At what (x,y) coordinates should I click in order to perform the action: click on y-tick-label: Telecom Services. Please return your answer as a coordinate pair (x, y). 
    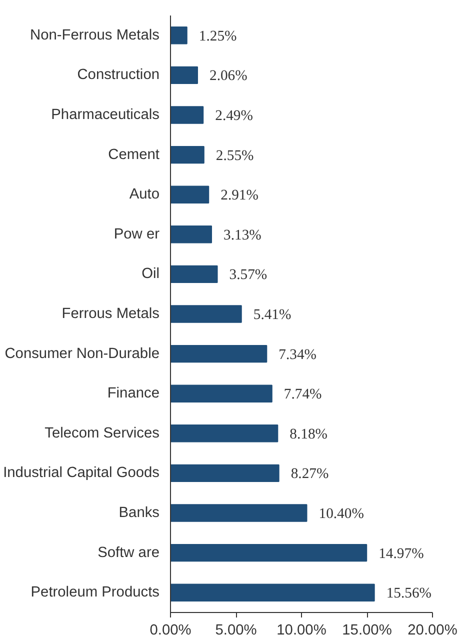
    Looking at the image, I should click on (102, 433).